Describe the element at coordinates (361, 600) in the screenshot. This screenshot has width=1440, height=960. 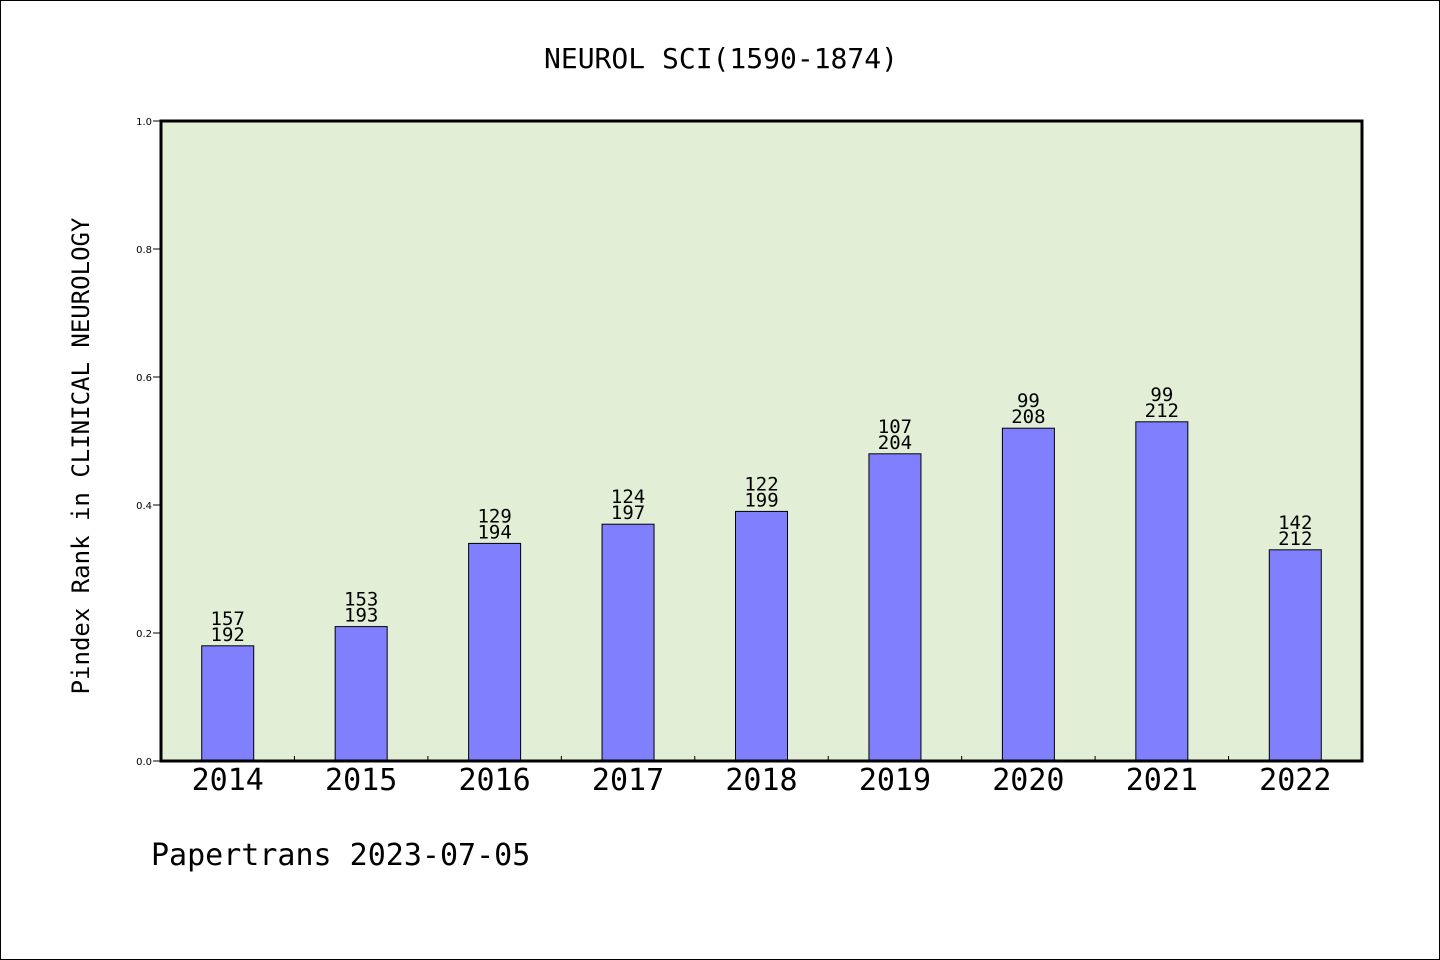
I see `bar-rank-label: 153` at that location.